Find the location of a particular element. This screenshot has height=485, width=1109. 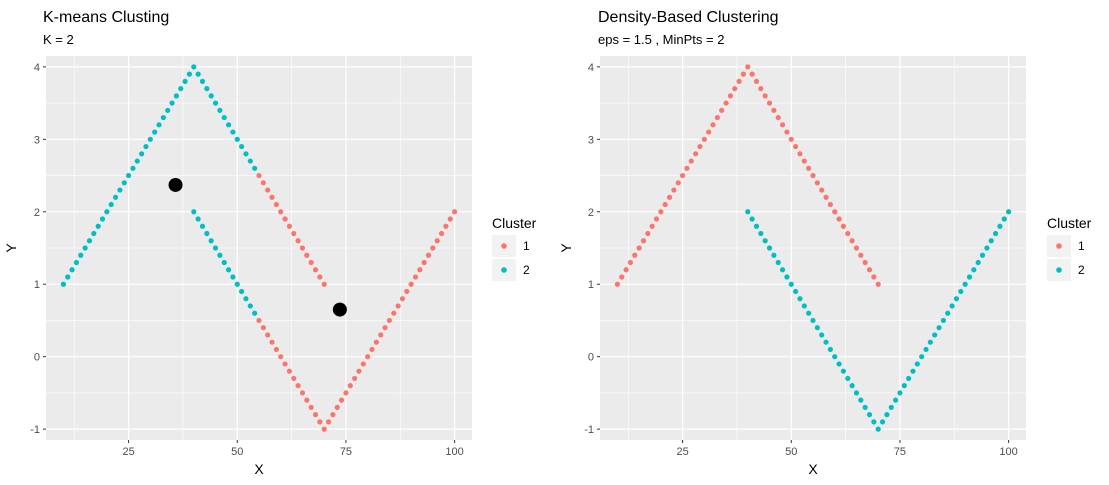

y-tick-label: 0 is located at coordinates (591, 358).